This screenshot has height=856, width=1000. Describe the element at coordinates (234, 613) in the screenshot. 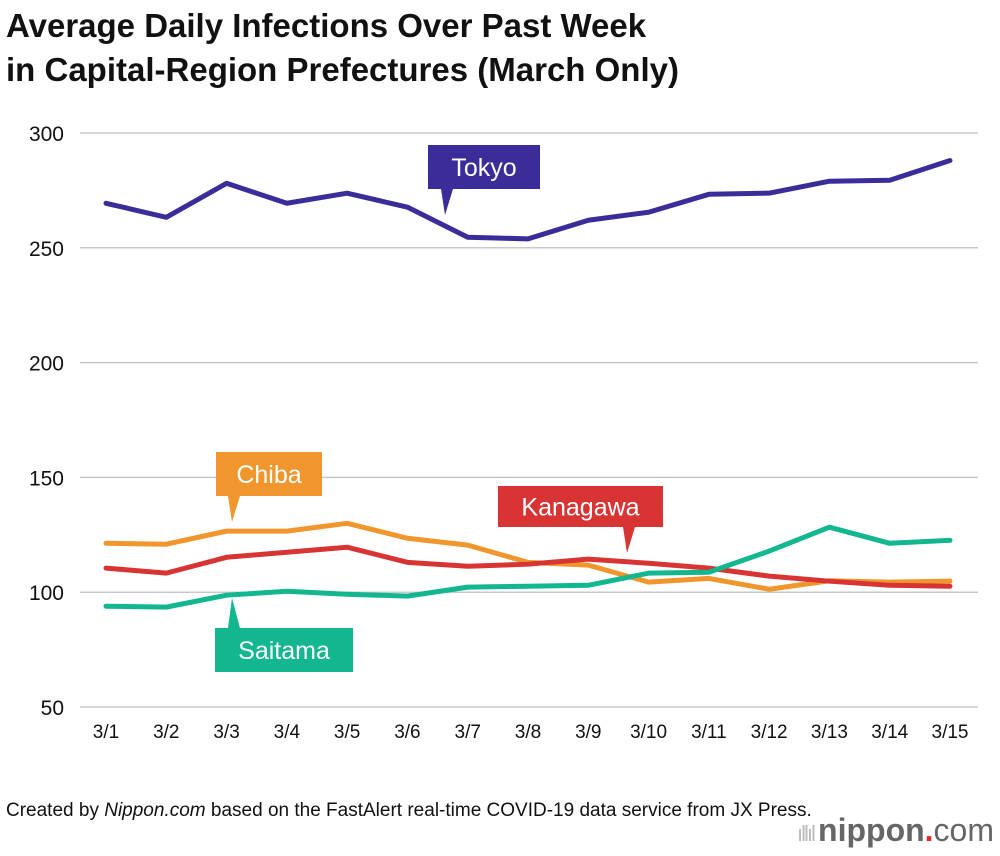

I see `label-pointer-saitama` at that location.